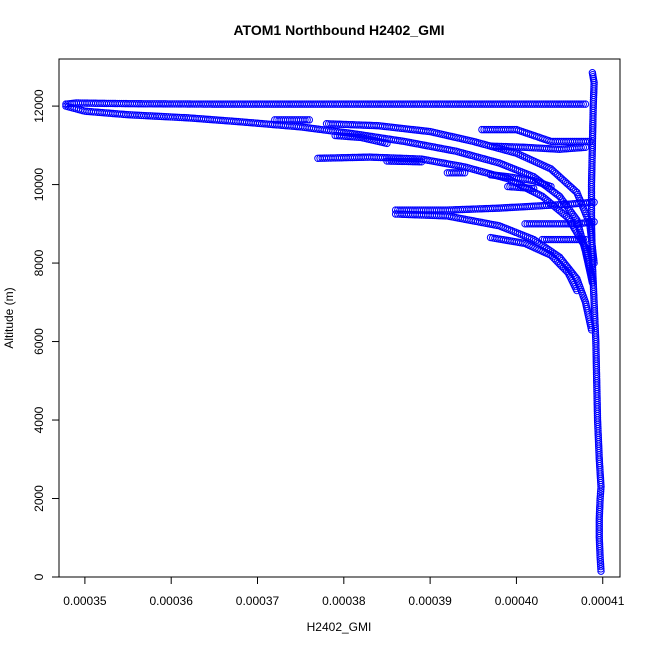  Describe the element at coordinates (338, 30) in the screenshot. I see `chart-title: ATOM1 Northbound H2402_GMI` at that location.